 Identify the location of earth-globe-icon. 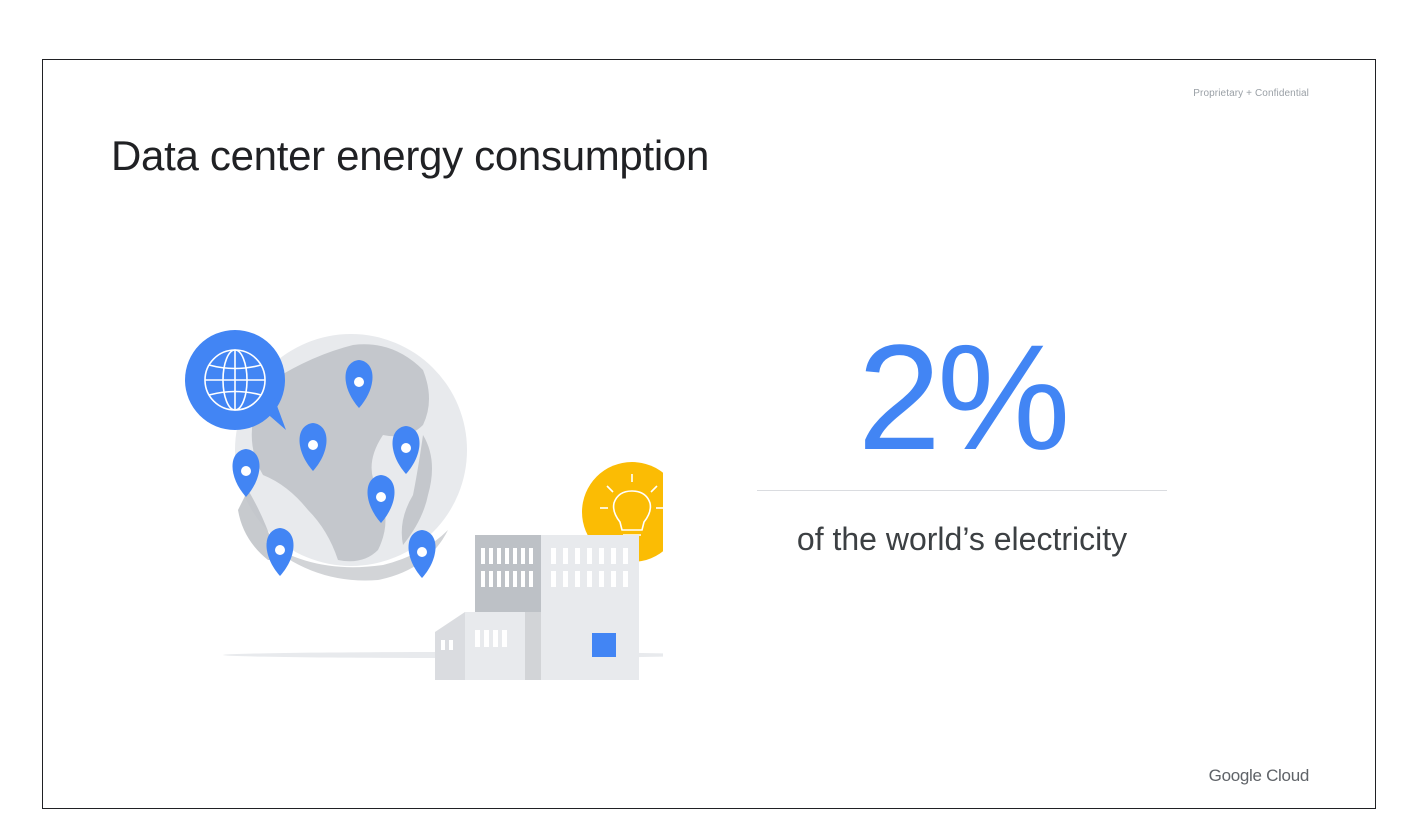
(351, 457).